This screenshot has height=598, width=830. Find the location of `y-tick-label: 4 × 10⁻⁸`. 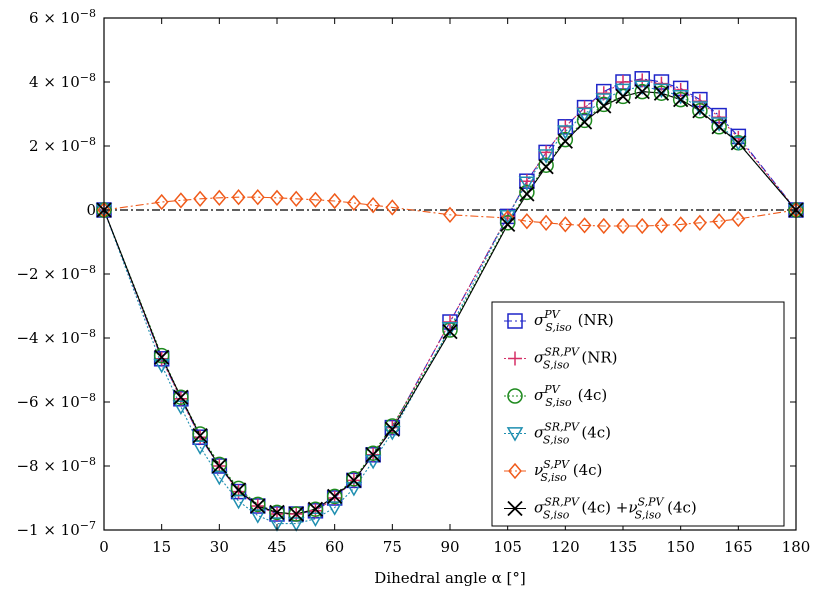

y-tick-label: 4 × 10⁻⁸ is located at coordinates (62, 81).